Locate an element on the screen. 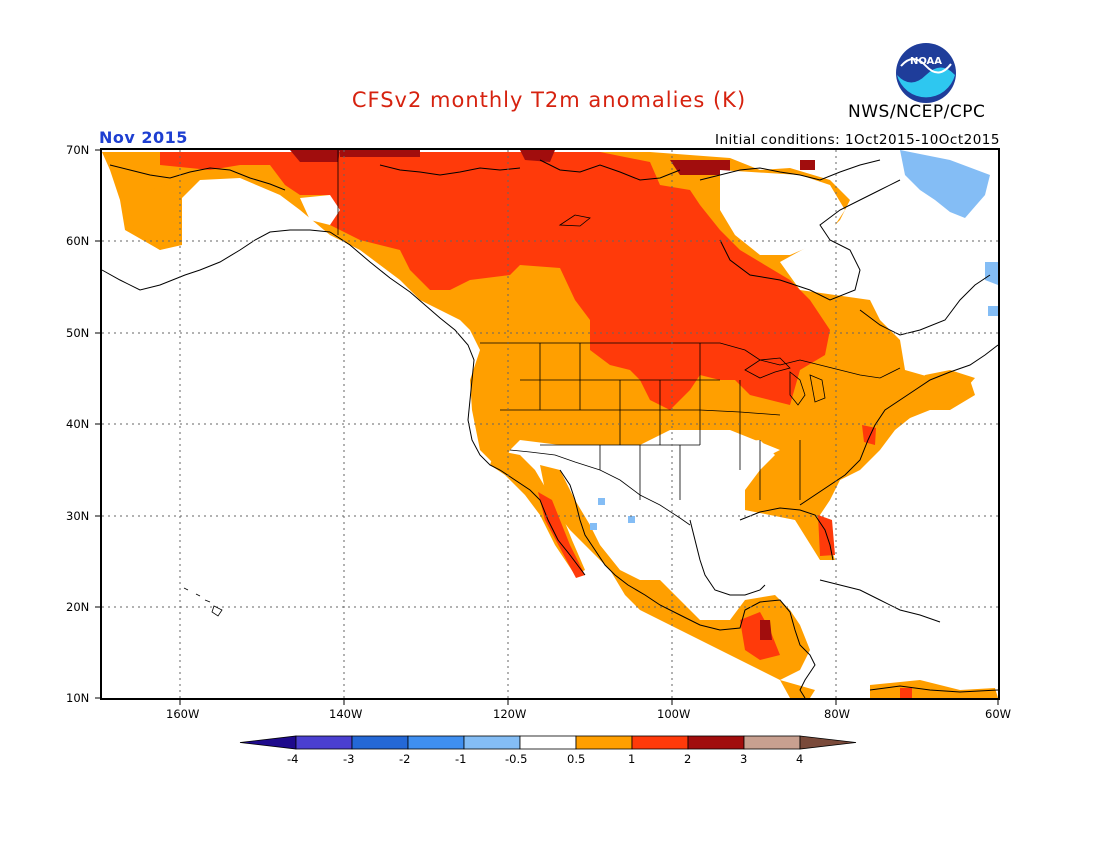  colorbar-label: -4 is located at coordinates (293, 759).